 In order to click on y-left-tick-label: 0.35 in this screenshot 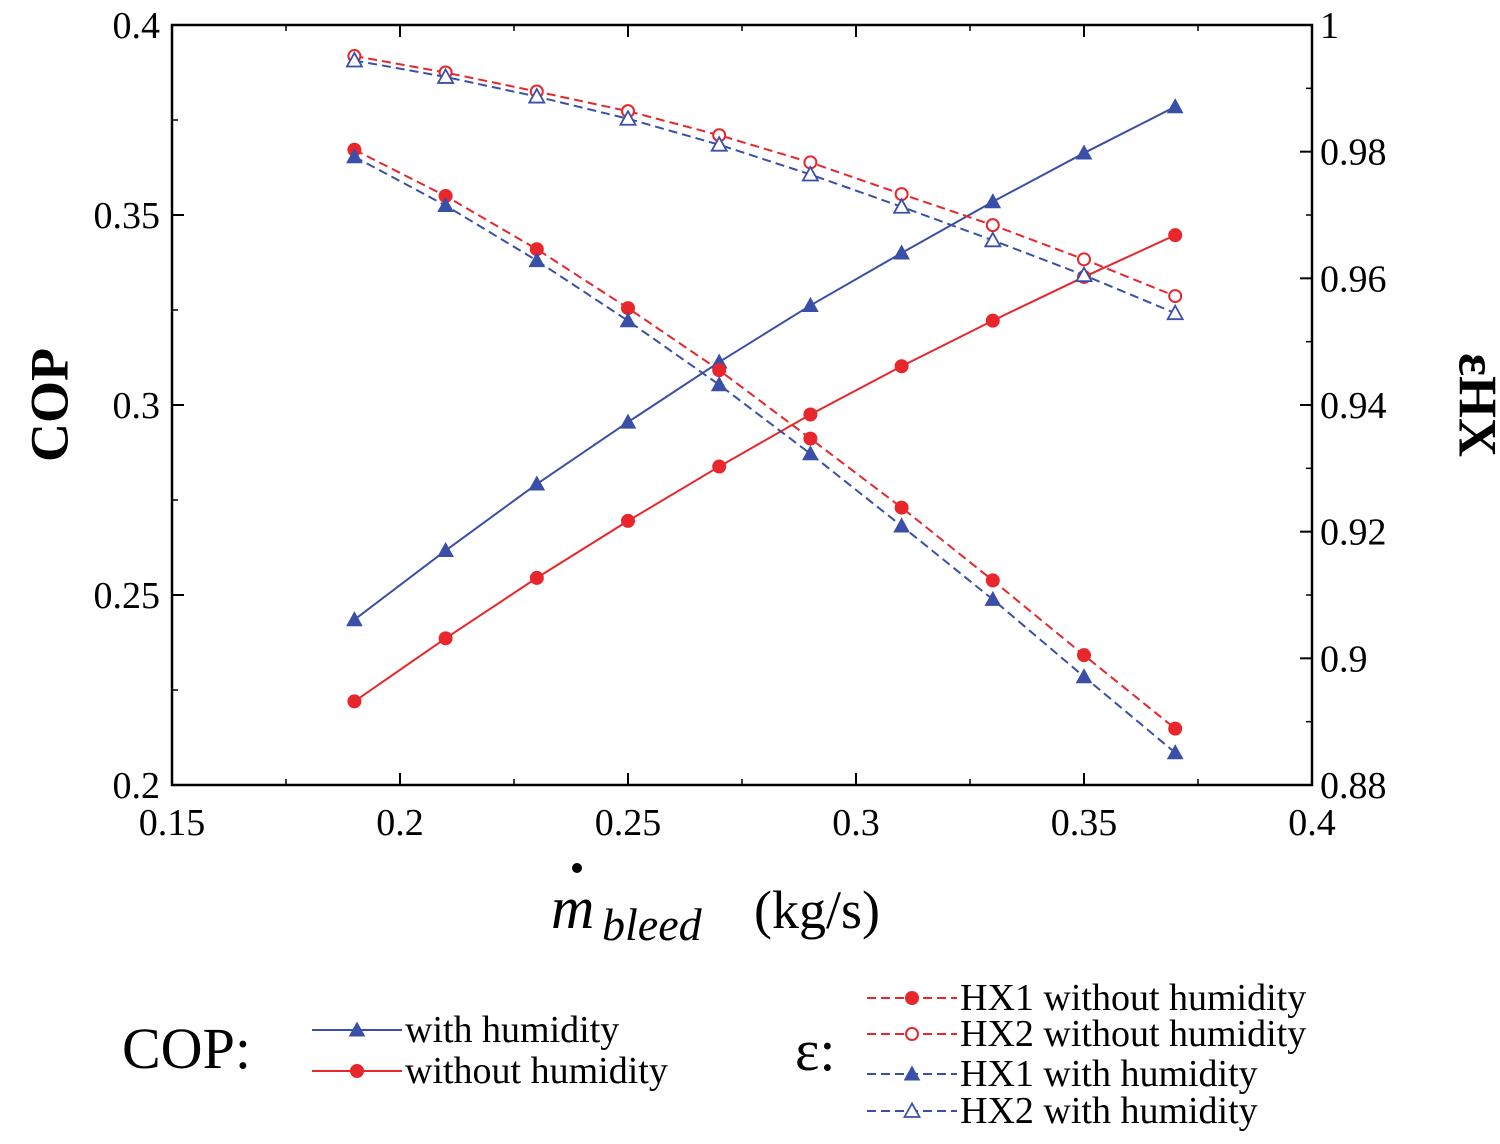, I will do `click(127, 216)`.